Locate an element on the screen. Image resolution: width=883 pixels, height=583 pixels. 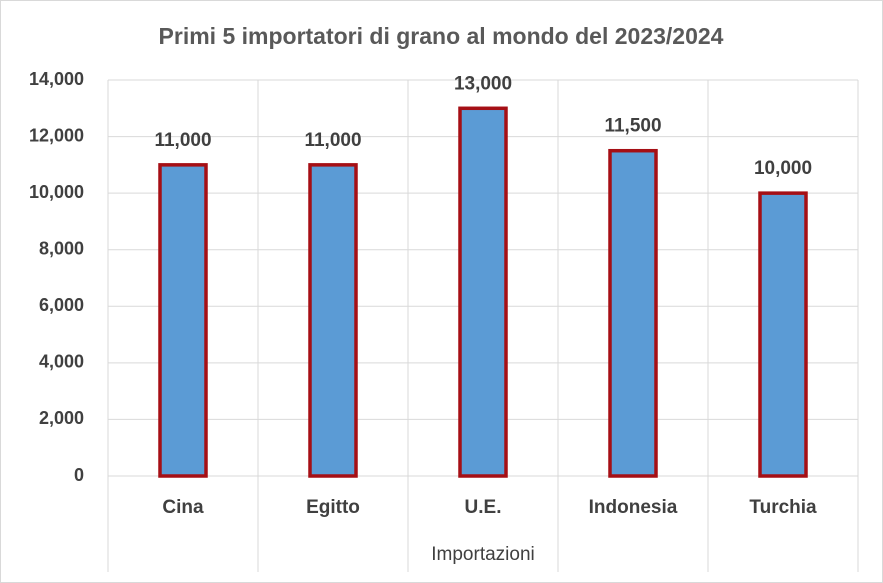
y-tick-label: 6,000 is located at coordinates (61, 305).